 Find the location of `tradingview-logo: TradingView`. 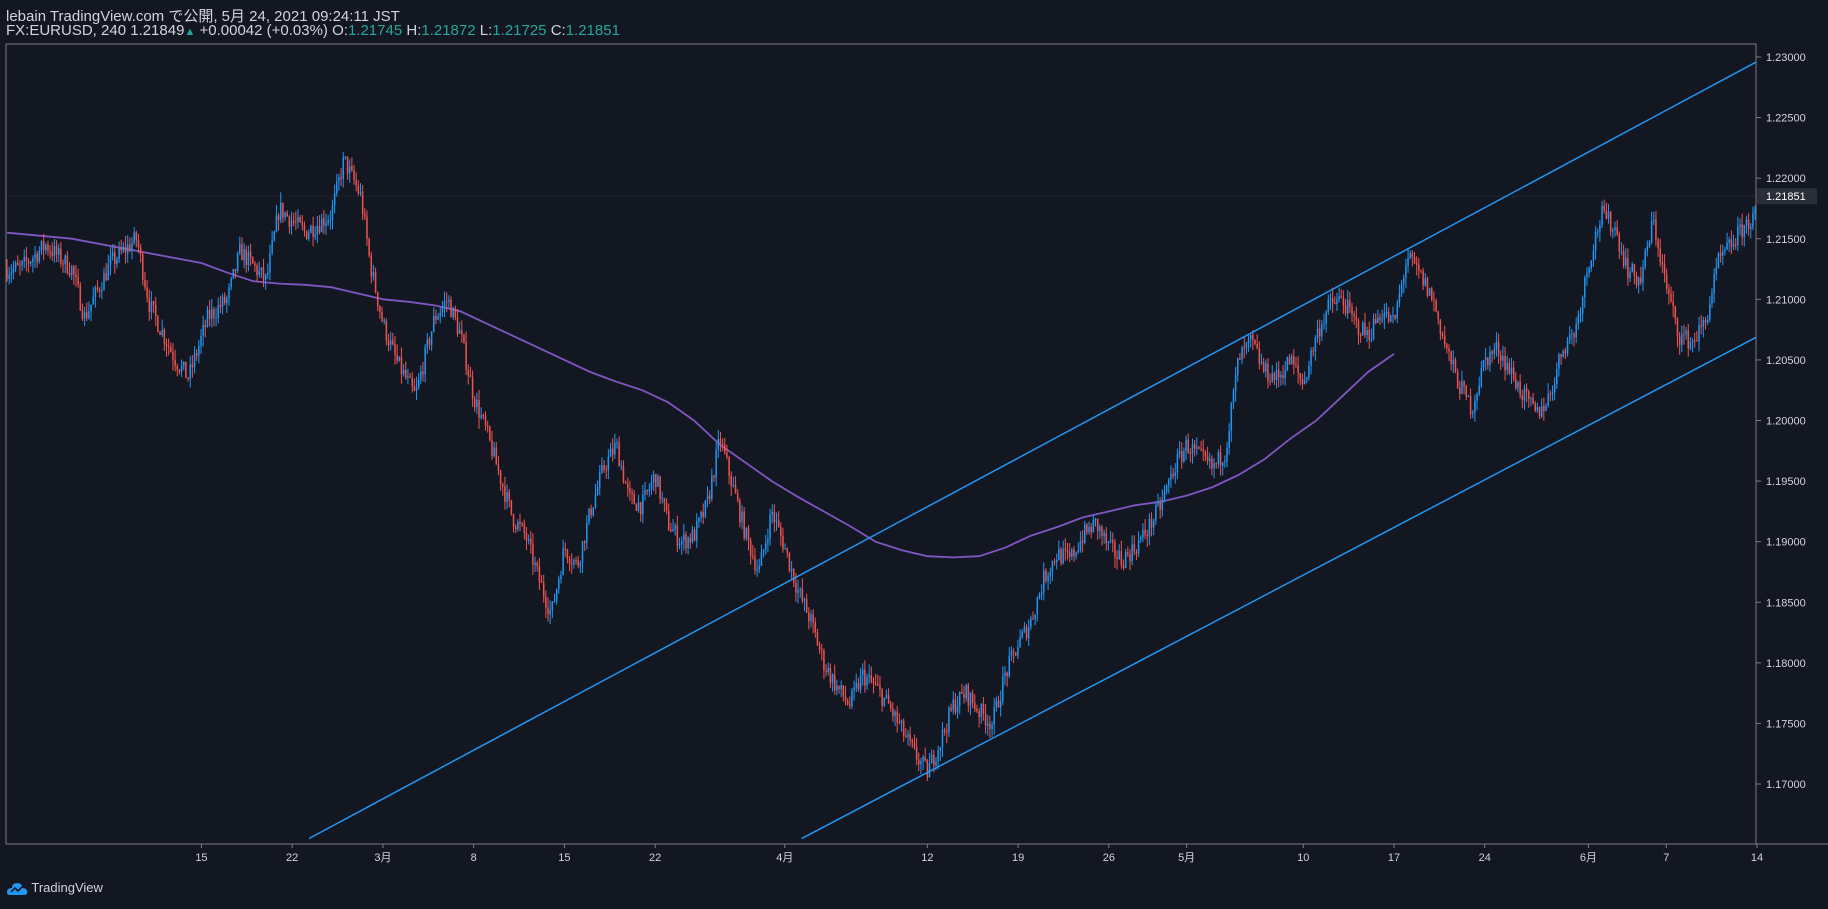

tradingview-logo: TradingView is located at coordinates (54, 890).